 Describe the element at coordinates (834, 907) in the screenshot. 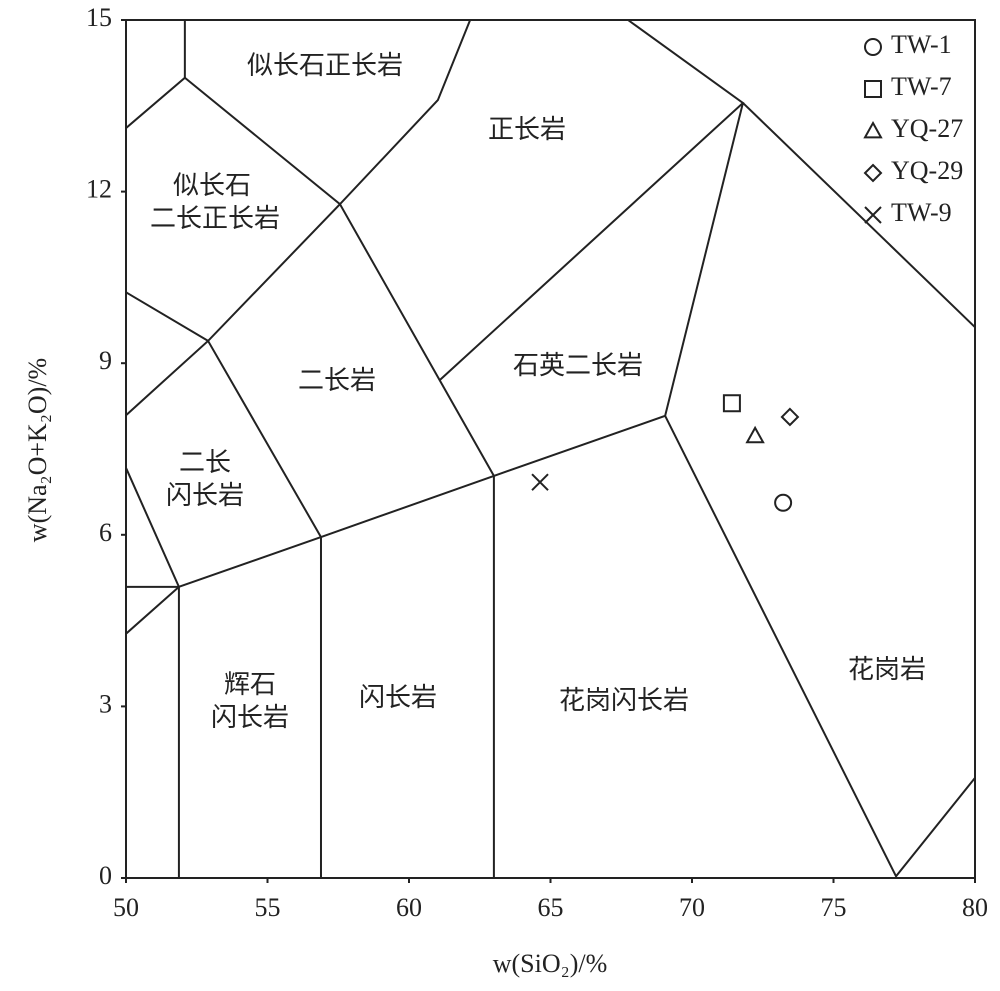

I see `x-tick-label: 75` at that location.